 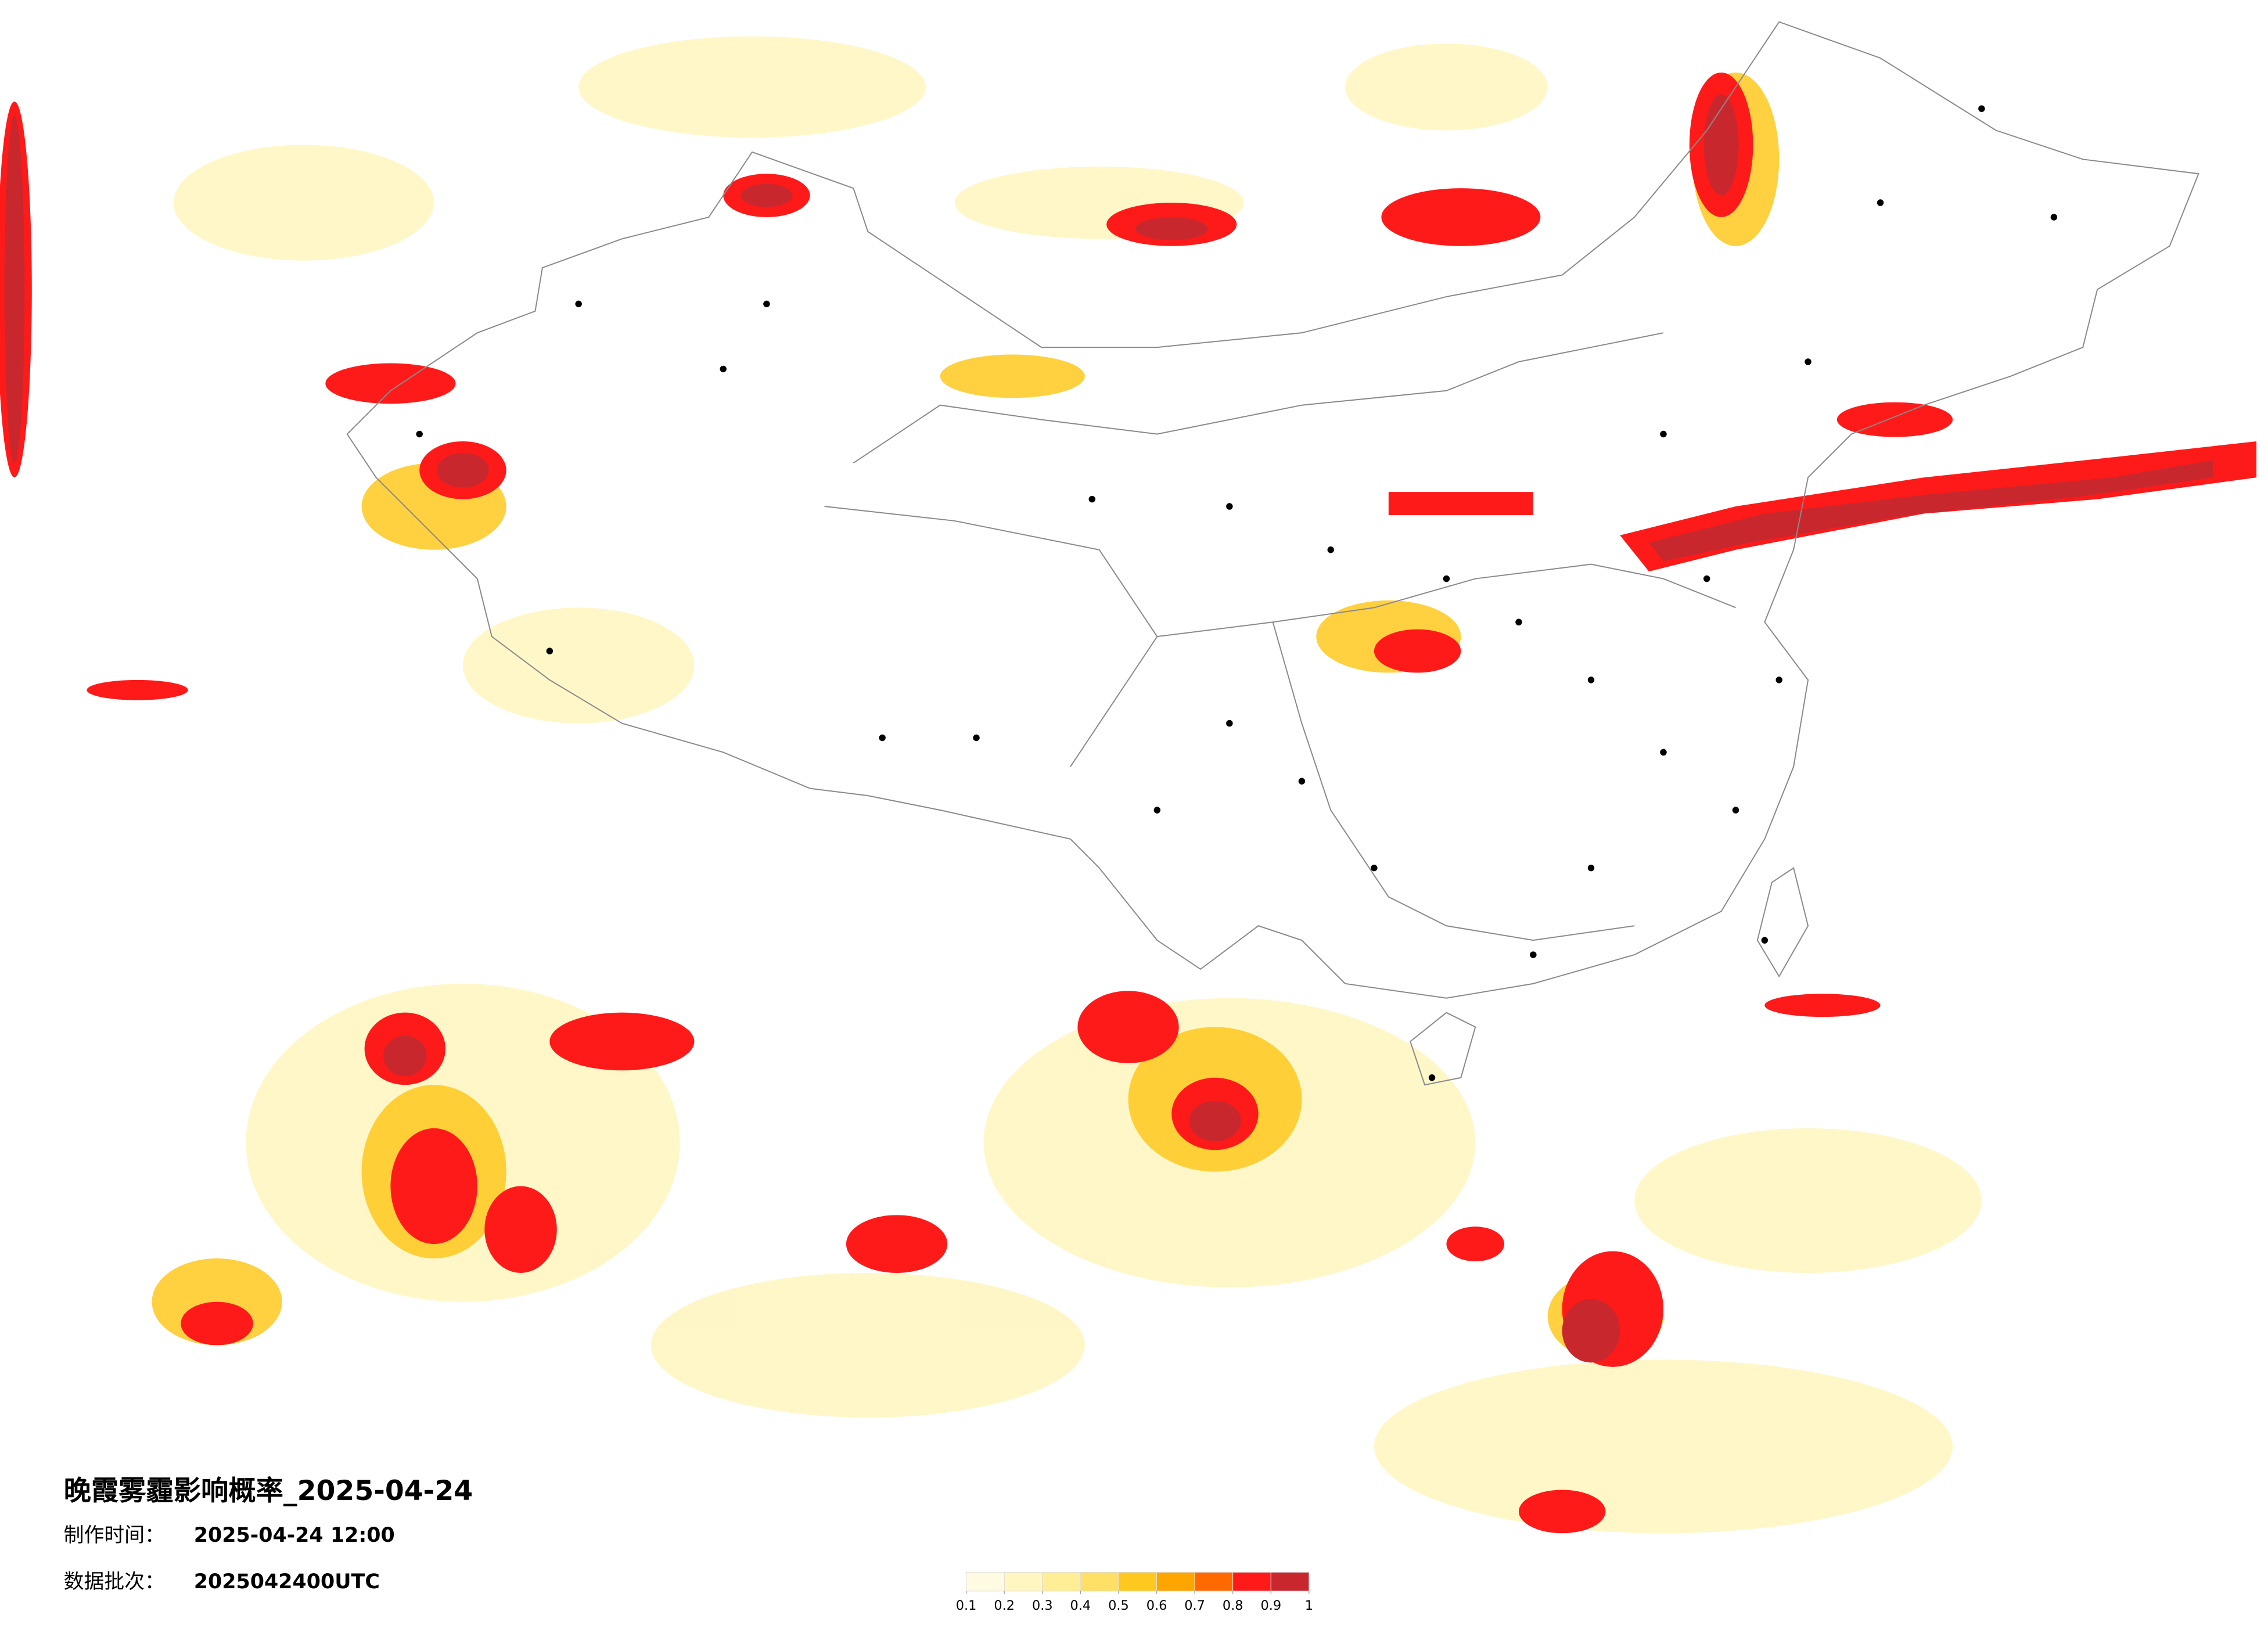 I want to click on tick-label: 0.4, so click(x=1080, y=1606).